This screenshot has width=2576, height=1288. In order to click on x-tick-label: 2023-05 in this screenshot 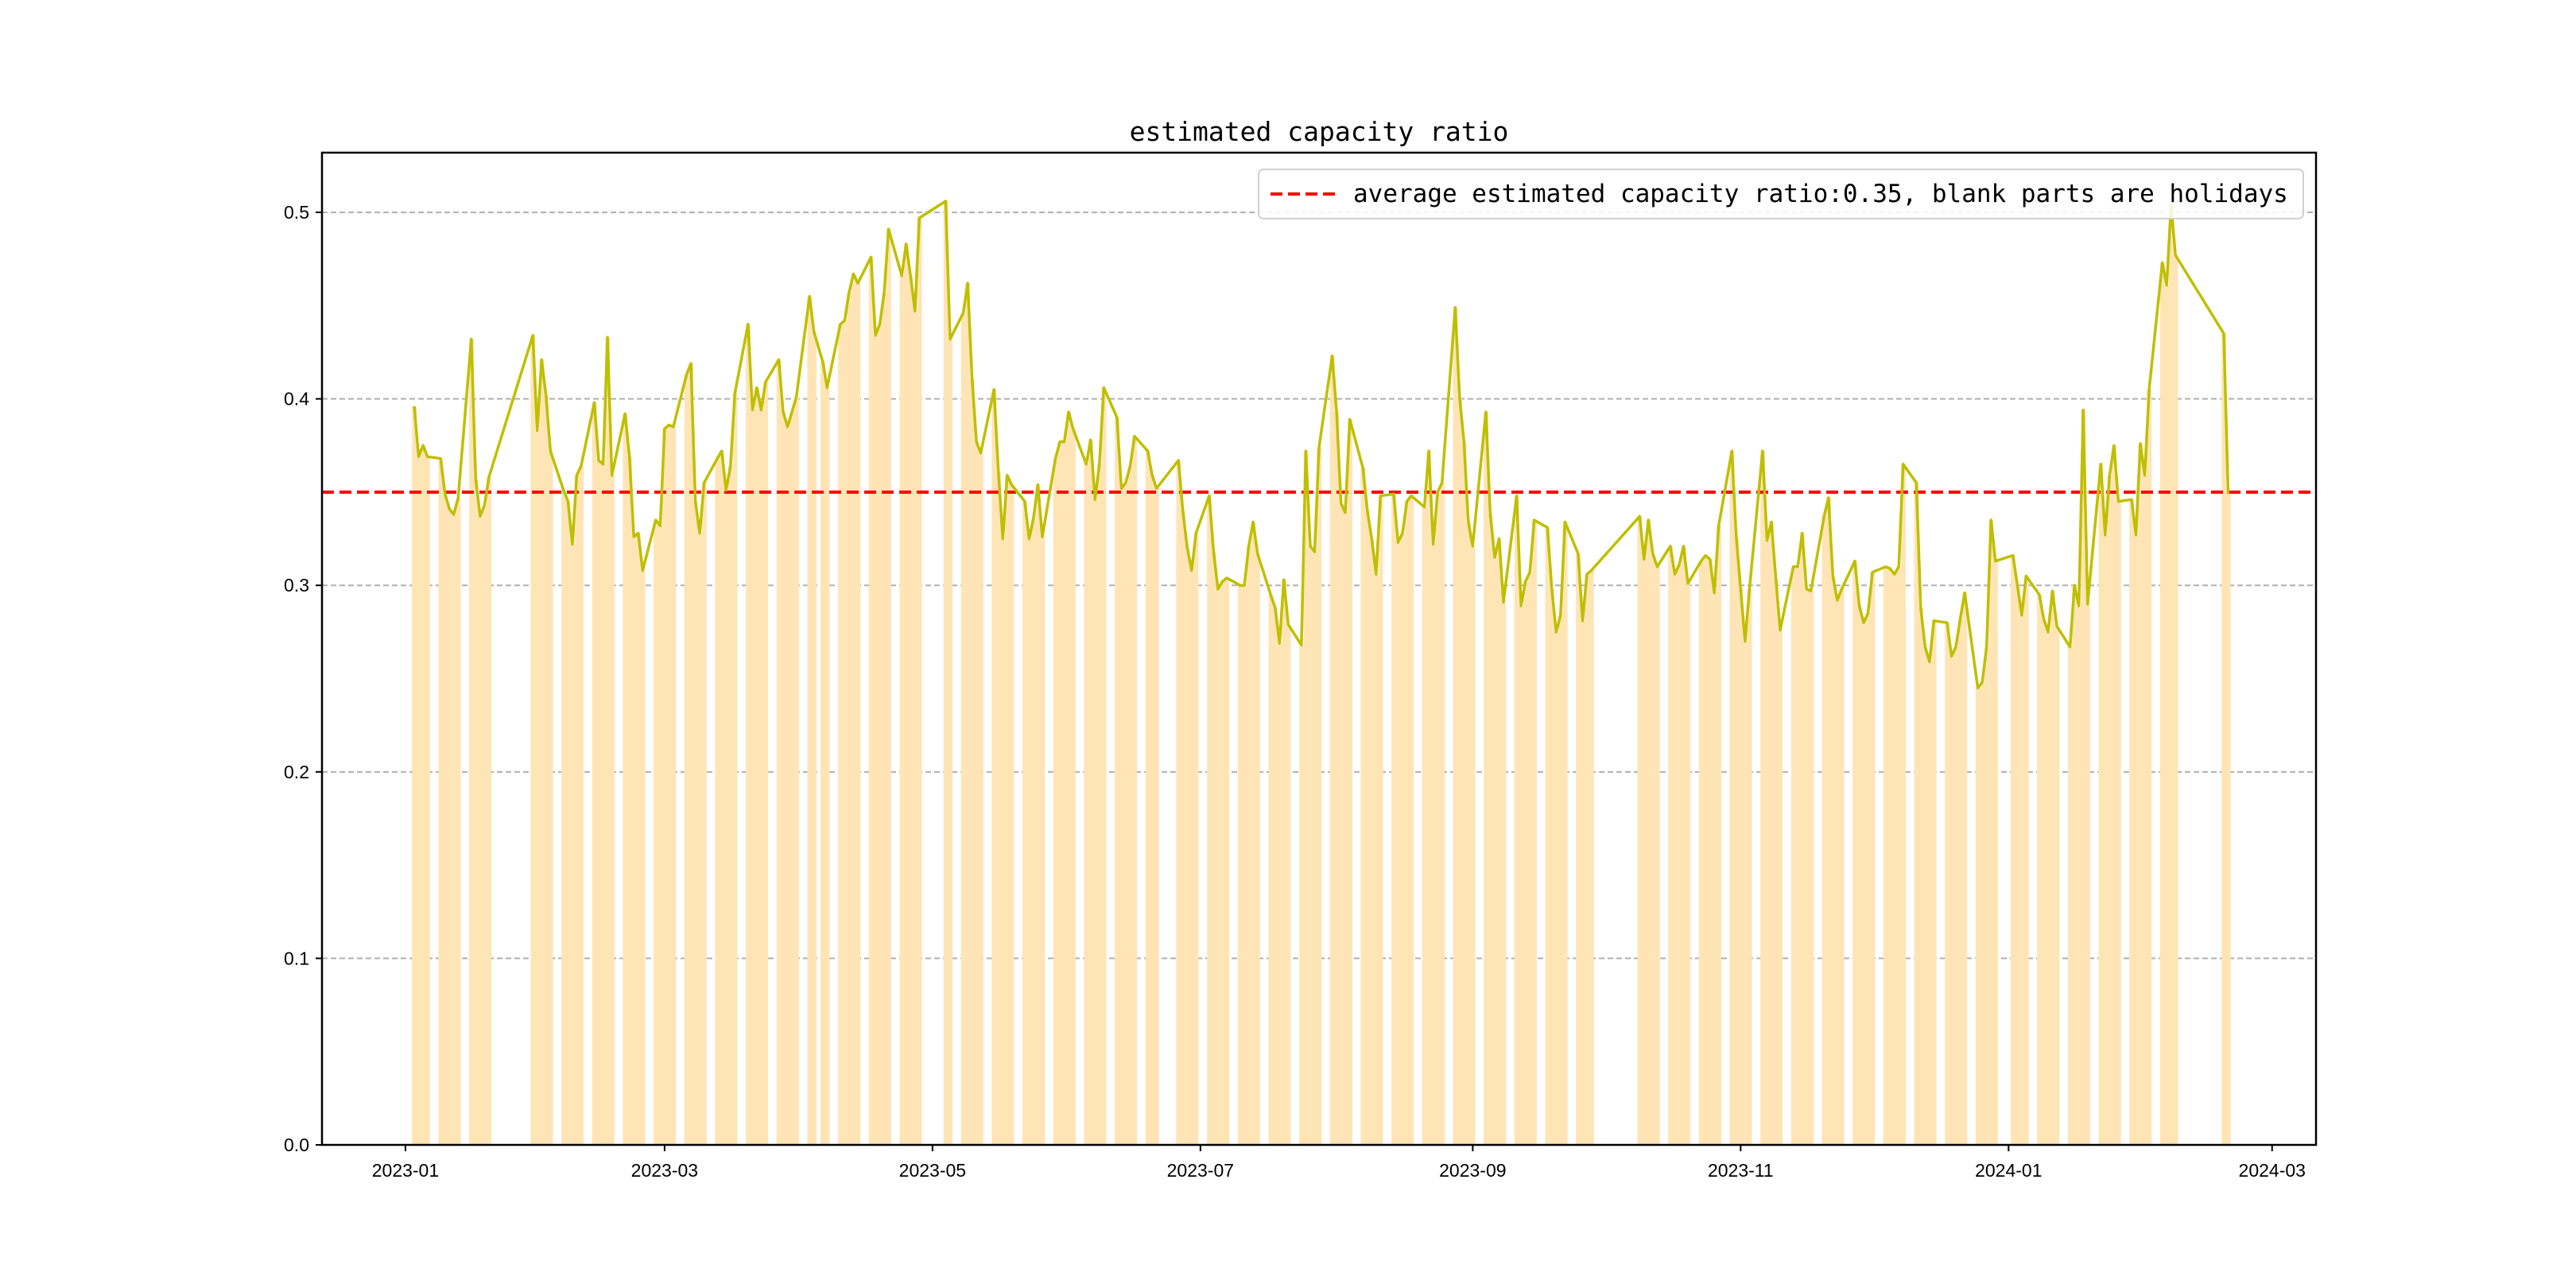, I will do `click(932, 1170)`.